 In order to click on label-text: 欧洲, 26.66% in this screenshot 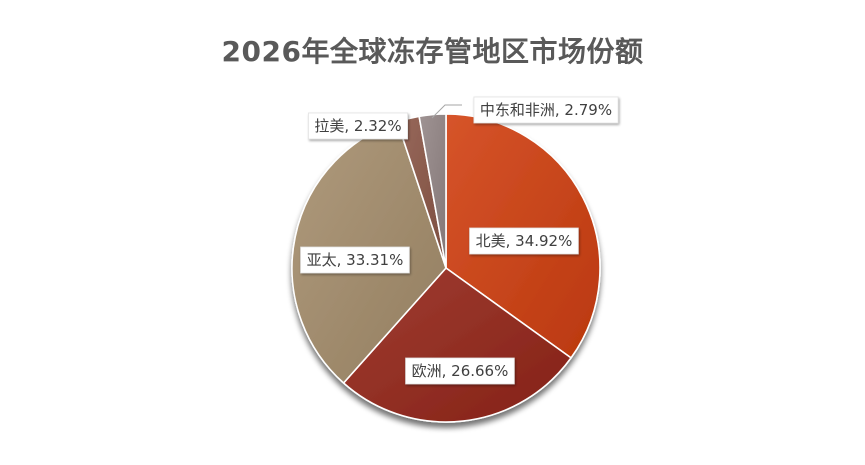, I will do `click(460, 371)`.